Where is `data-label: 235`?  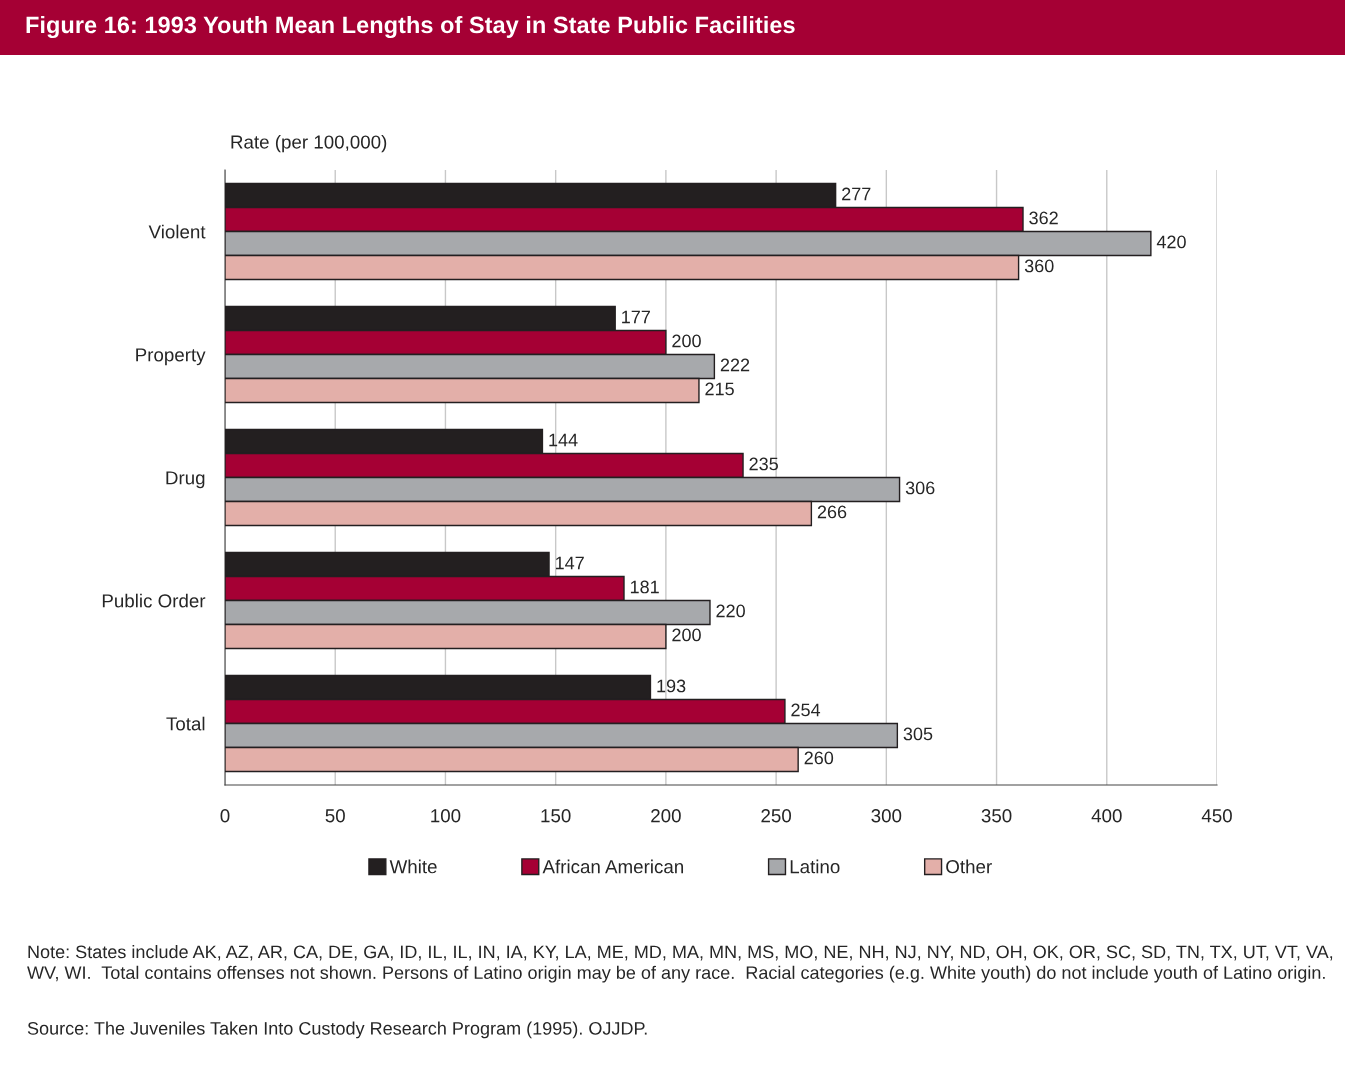
data-label: 235 is located at coordinates (763, 464).